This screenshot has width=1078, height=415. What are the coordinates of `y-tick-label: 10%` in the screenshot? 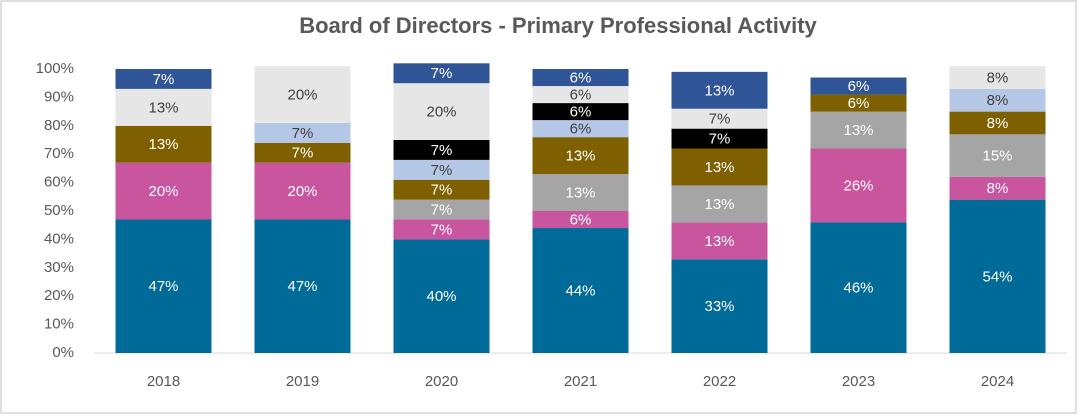 It's located at (59, 324).